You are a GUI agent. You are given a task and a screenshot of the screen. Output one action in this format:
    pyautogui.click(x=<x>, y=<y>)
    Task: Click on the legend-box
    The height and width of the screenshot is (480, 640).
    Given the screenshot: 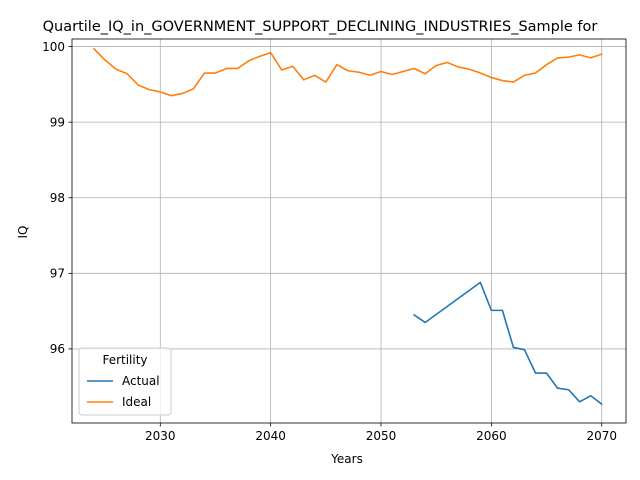 What is the action you would take?
    pyautogui.click(x=125, y=381)
    